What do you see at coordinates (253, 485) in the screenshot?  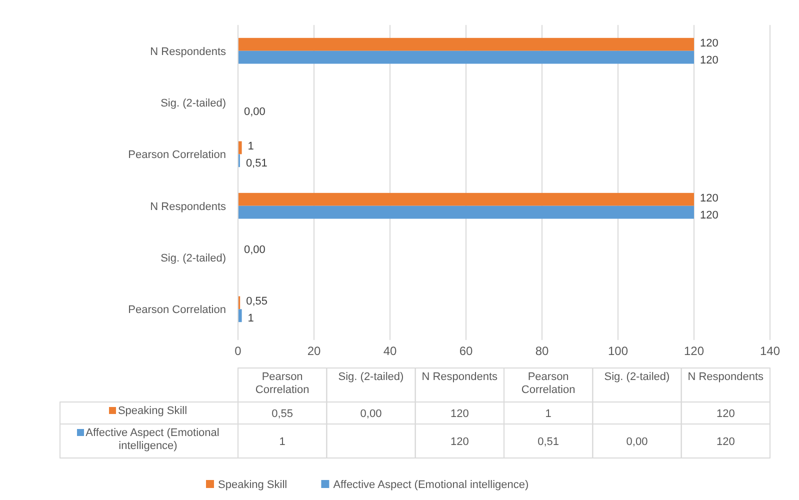 I see `text: Speaking Skill` at bounding box center [253, 485].